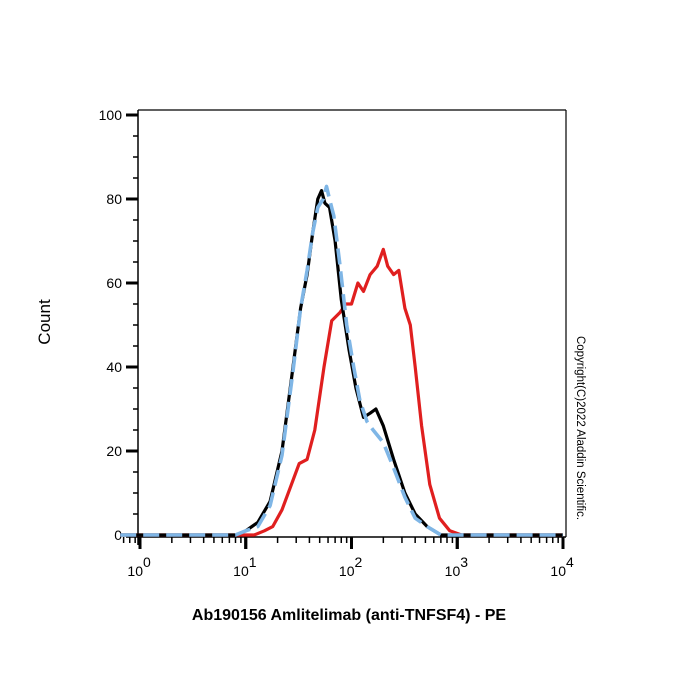 This screenshot has height=700, width=700. Describe the element at coordinates (570, 562) in the screenshot. I see `x-tick-exponent: 4` at that location.